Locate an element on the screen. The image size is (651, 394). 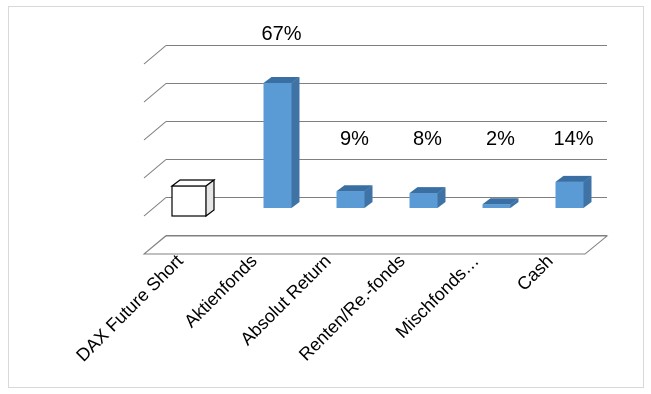
data-label: 2% is located at coordinates (500, 139).